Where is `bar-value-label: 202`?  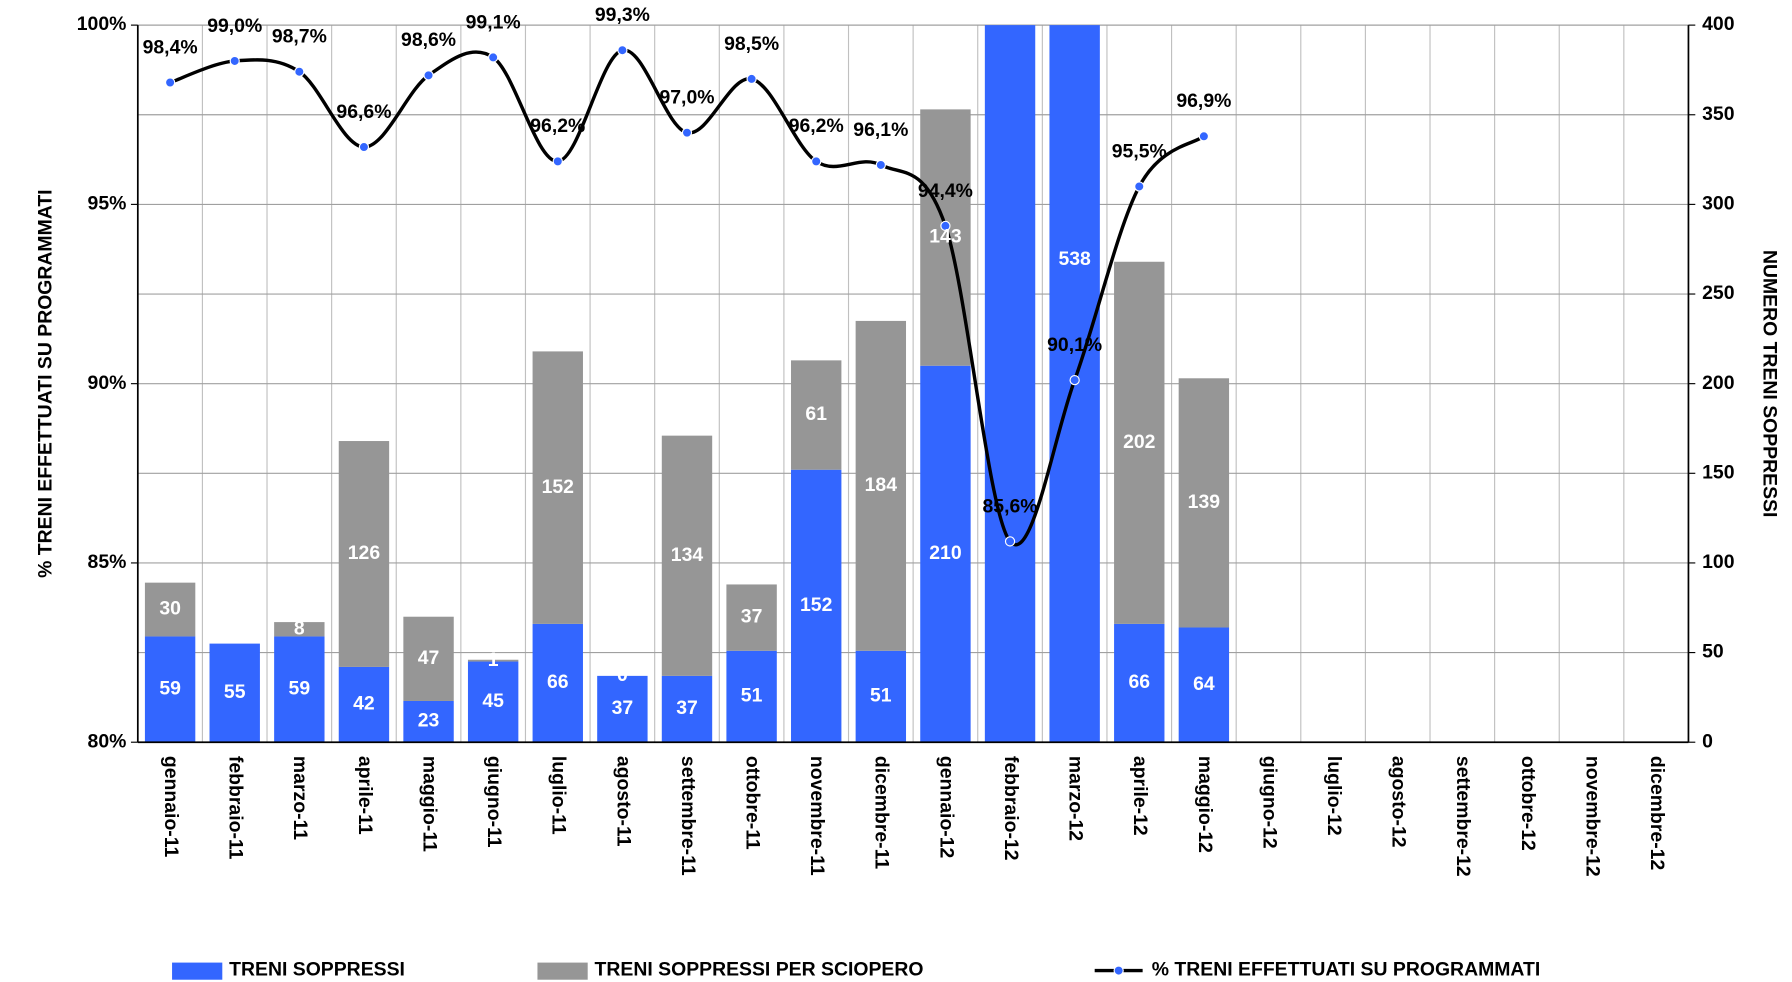
bar-value-label: 202 is located at coordinates (1139, 442).